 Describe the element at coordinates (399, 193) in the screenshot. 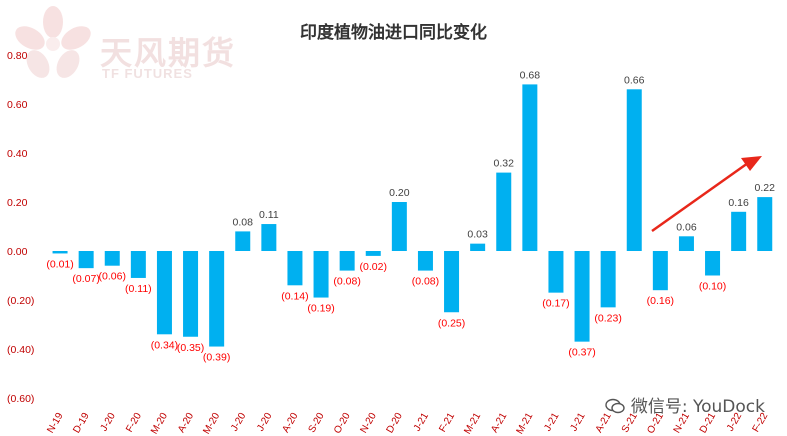

I see `data-label: 0.20` at that location.